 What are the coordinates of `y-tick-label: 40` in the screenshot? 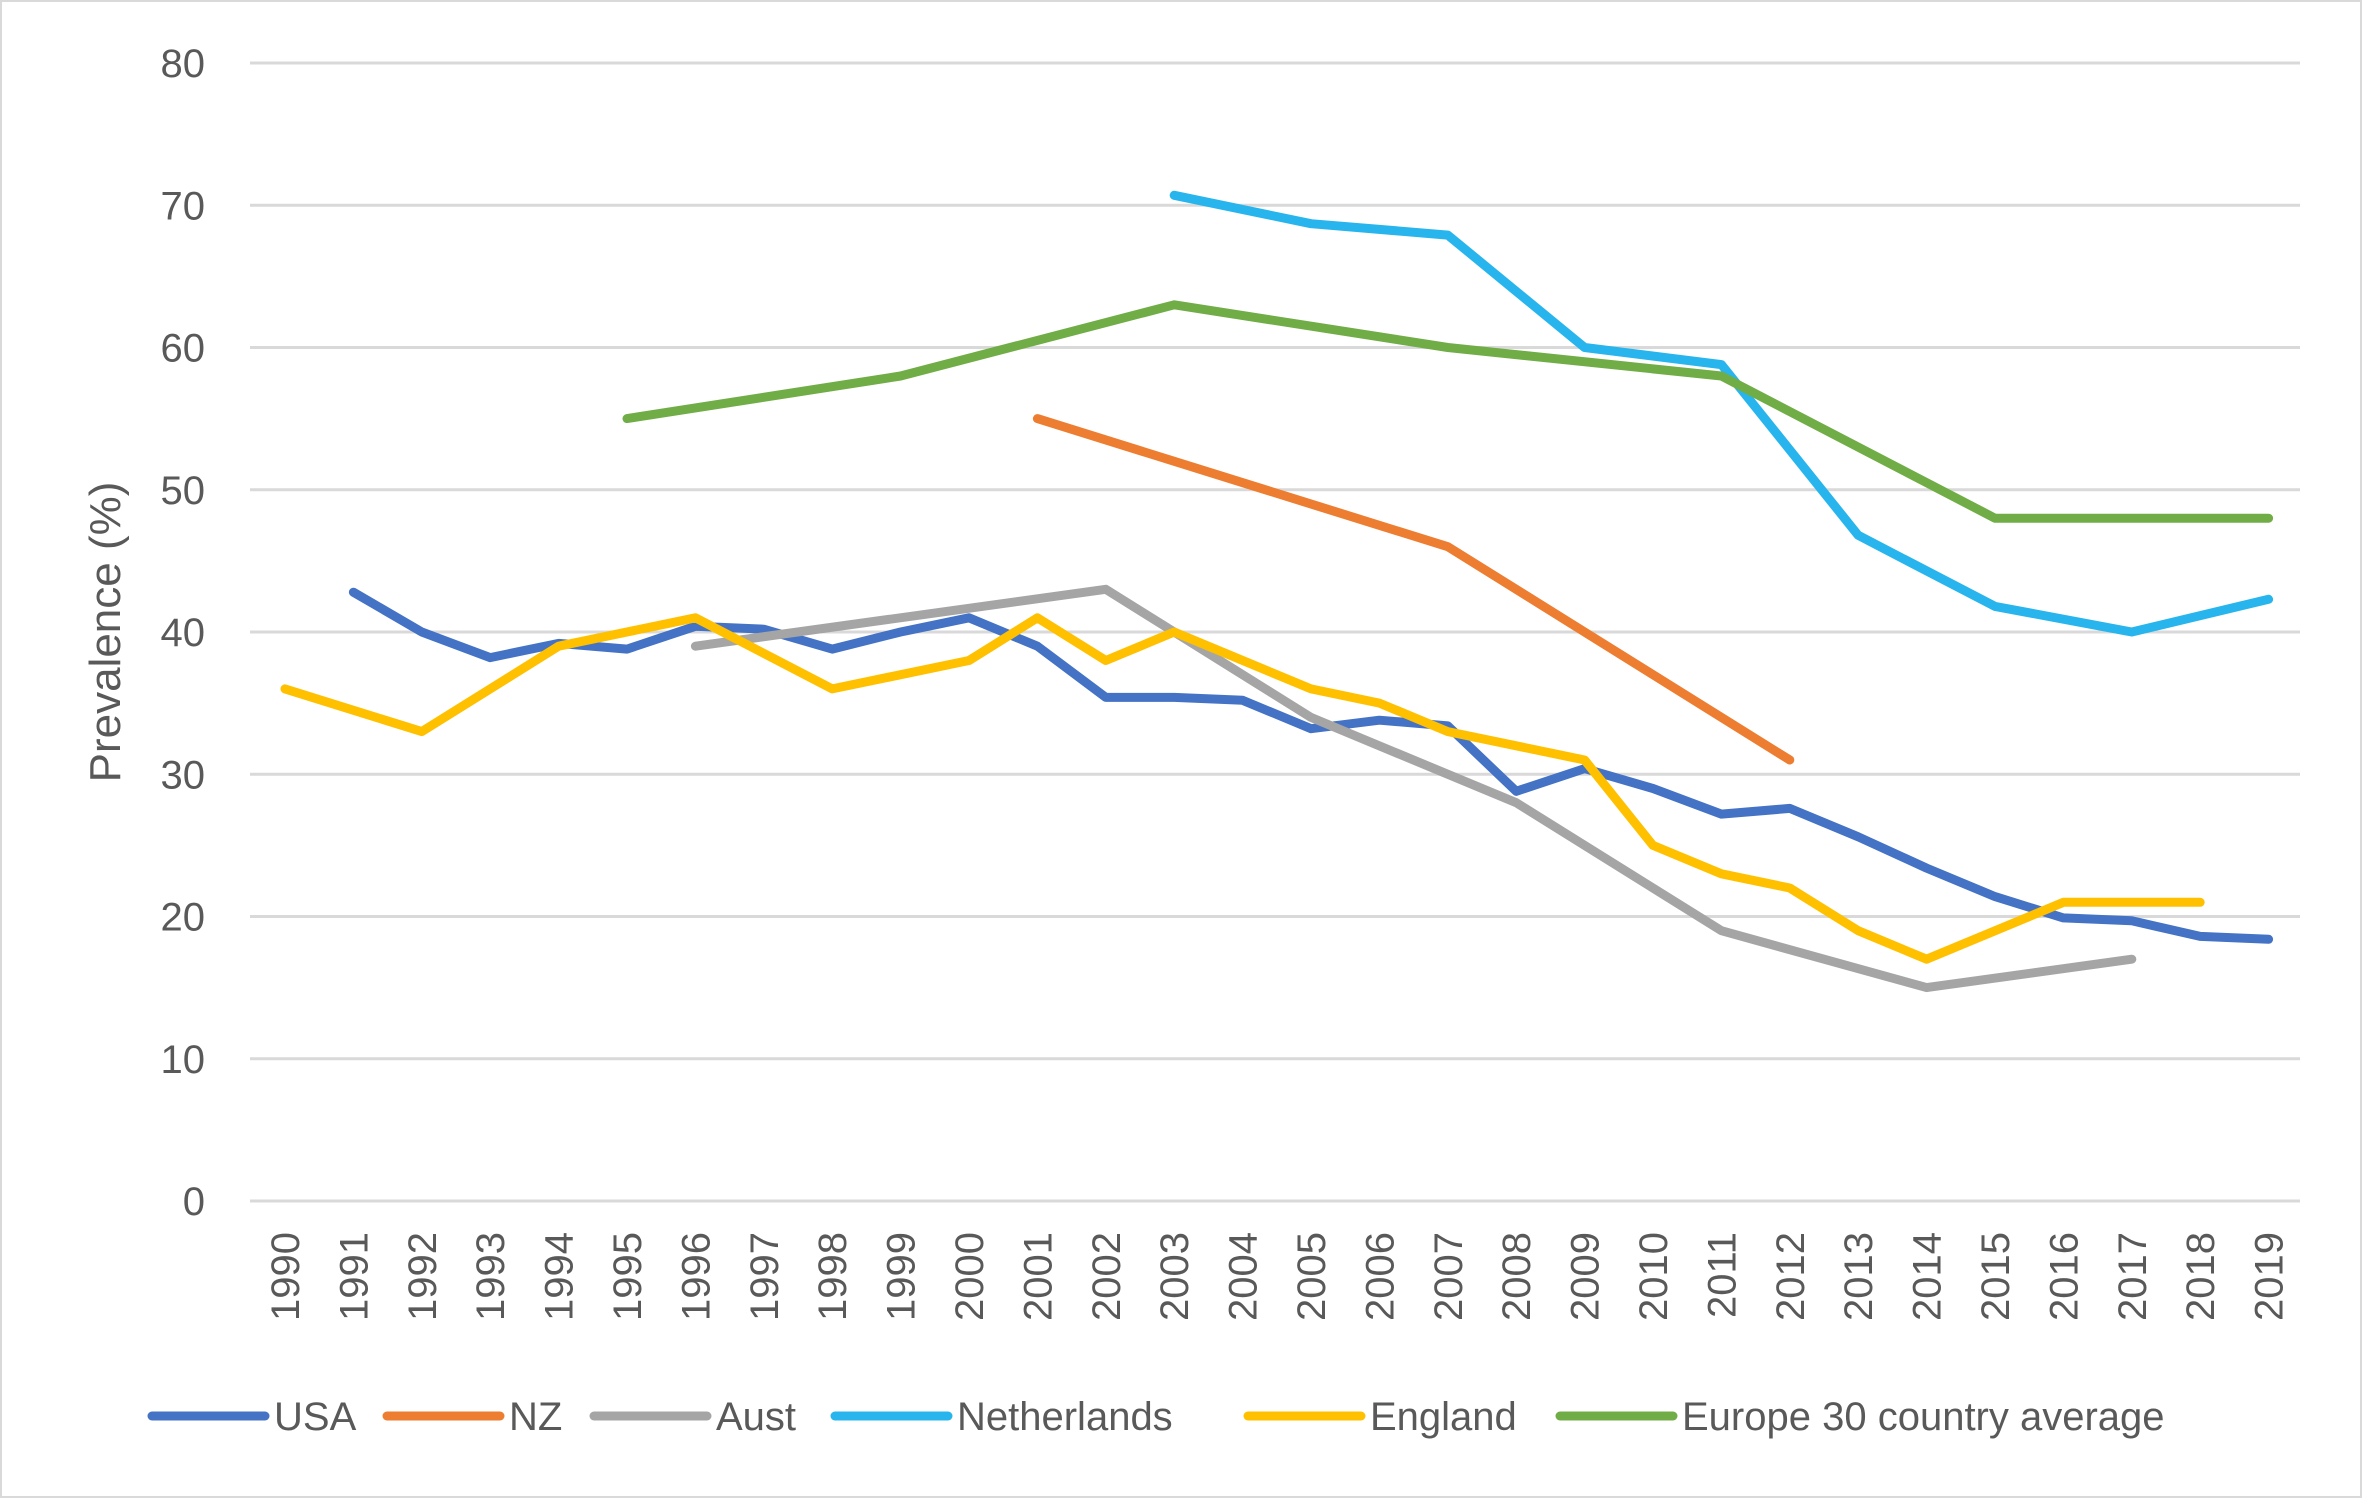 It's located at (183, 633).